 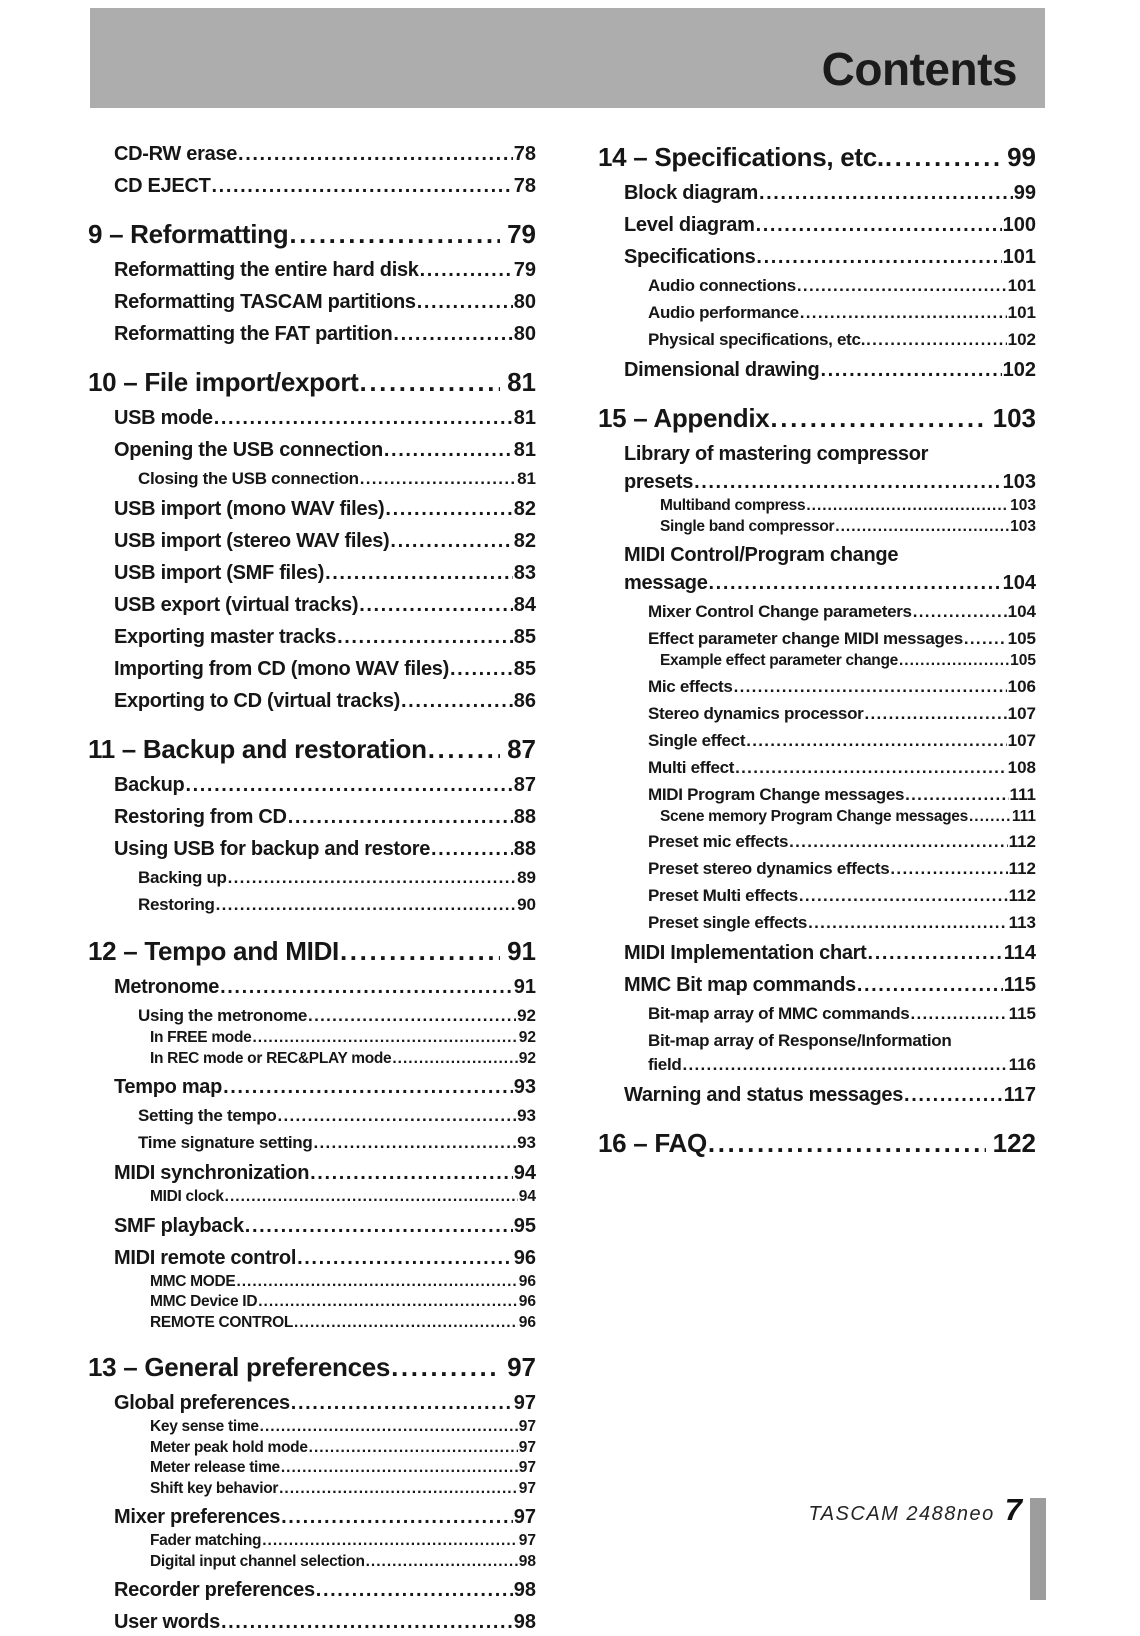 I want to click on toc-entry: Time signature setting 93, so click(x=312, y=1143).